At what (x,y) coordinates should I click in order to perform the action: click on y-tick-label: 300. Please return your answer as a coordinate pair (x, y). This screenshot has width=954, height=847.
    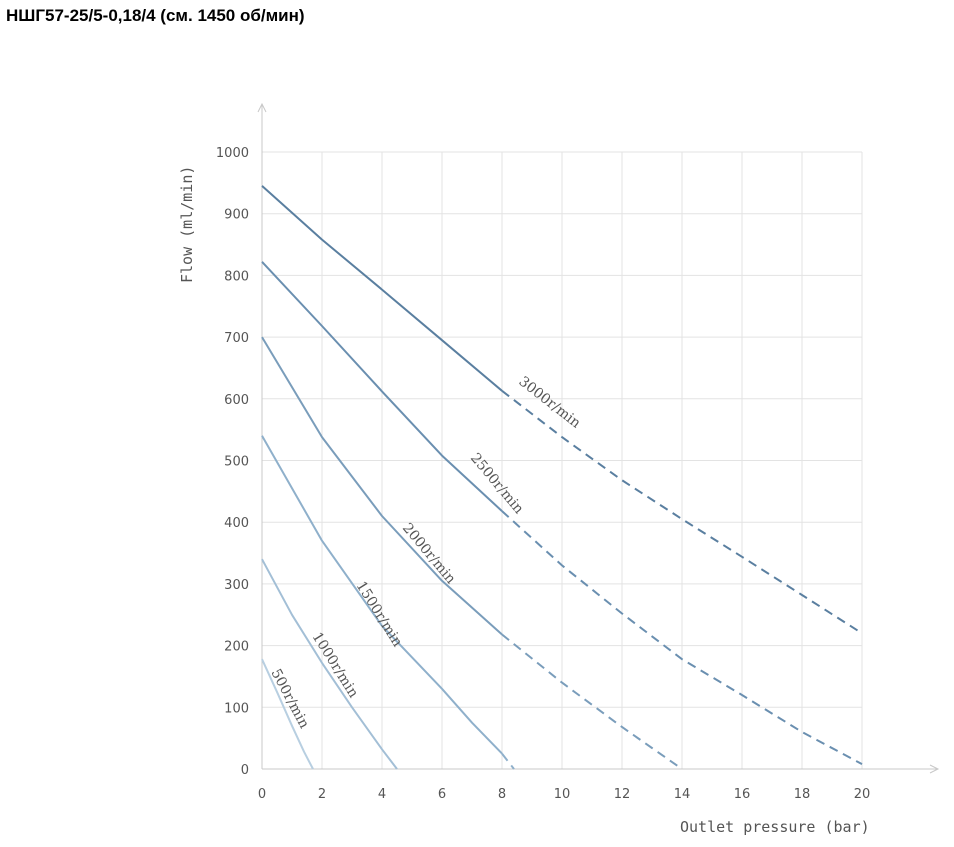
    Looking at the image, I should click on (236, 585).